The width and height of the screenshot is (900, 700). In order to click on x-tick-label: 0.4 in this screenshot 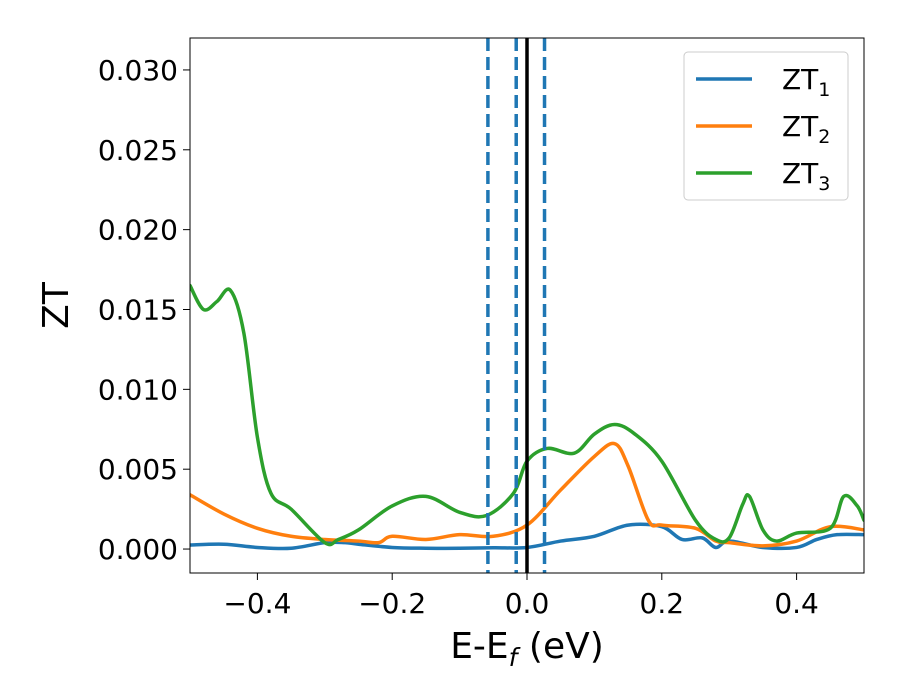, I will do `click(796, 603)`.